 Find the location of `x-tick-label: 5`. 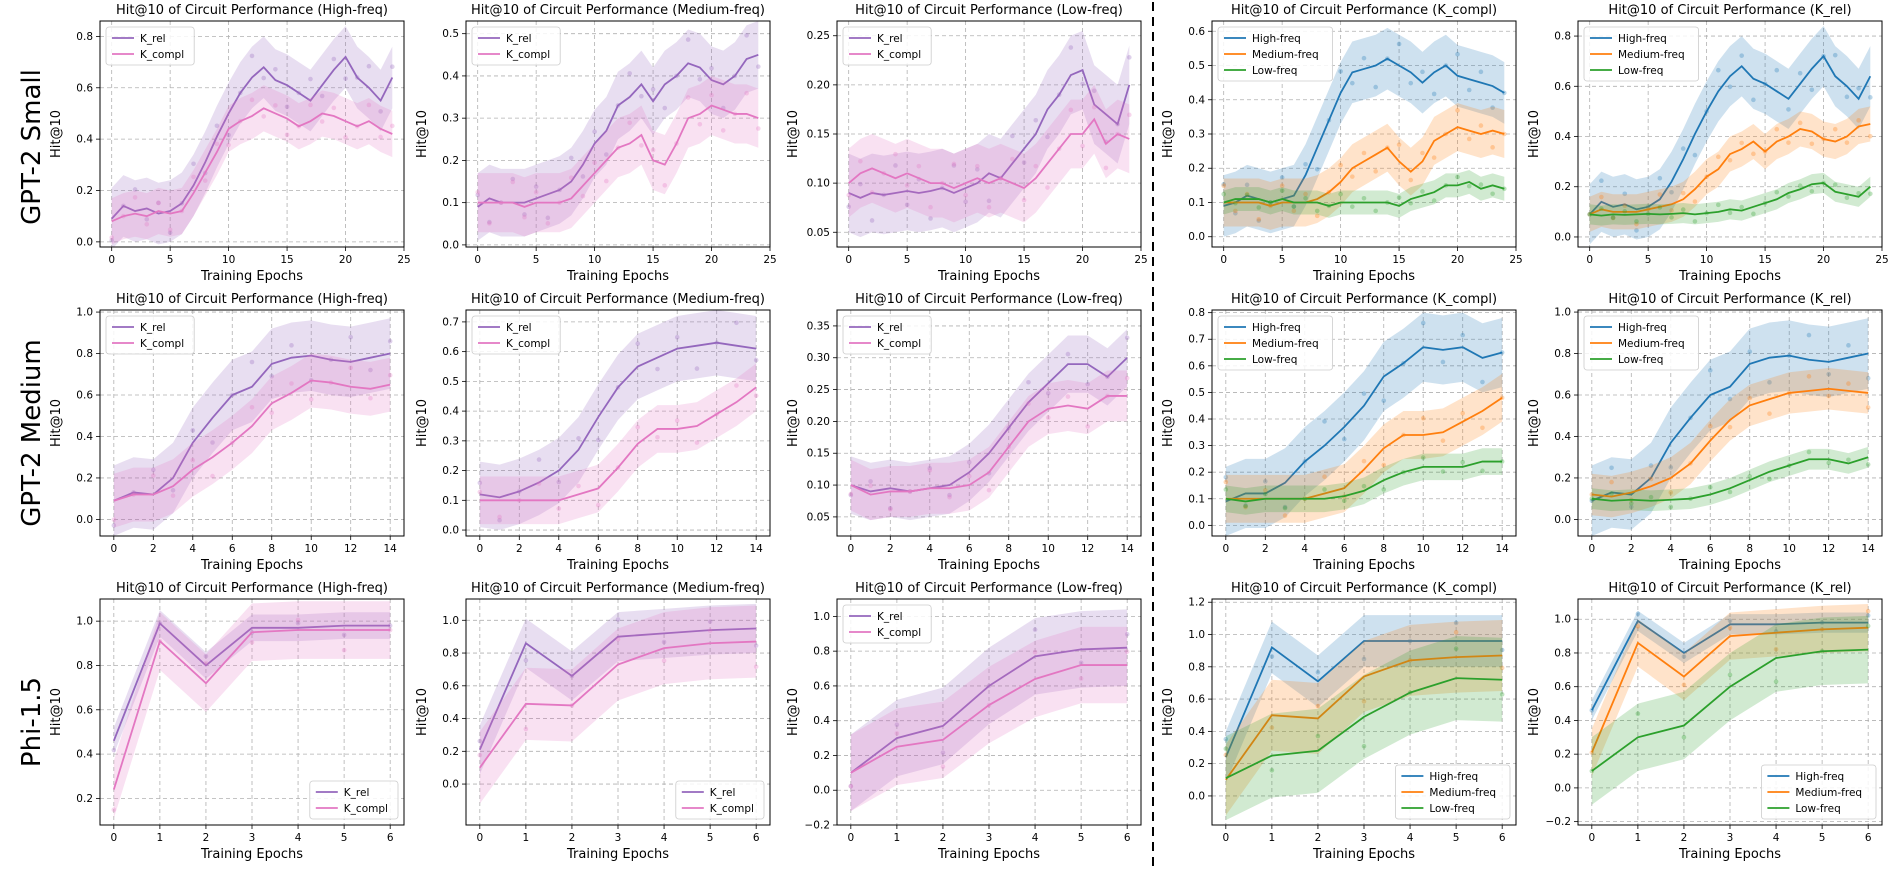

x-tick-label: 5 is located at coordinates (344, 838).